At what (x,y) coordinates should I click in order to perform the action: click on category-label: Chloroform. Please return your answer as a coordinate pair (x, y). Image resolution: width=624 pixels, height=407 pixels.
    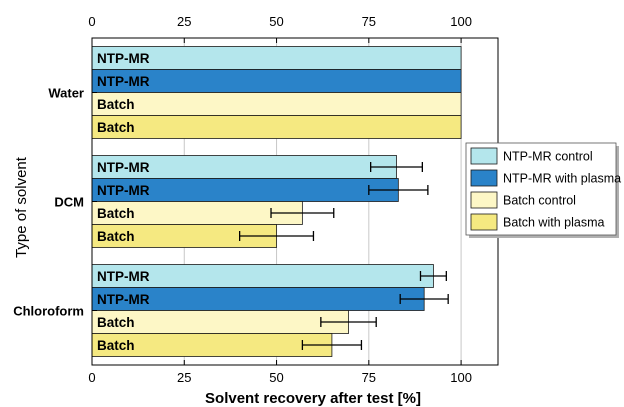
    Looking at the image, I should click on (48, 311).